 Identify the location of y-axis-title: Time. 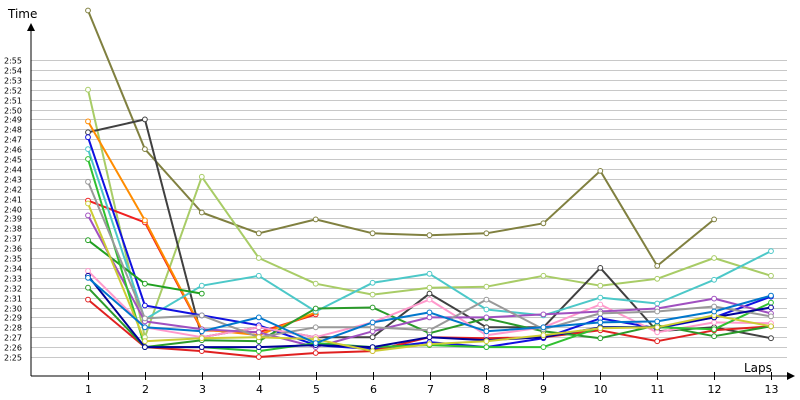
(22, 14).